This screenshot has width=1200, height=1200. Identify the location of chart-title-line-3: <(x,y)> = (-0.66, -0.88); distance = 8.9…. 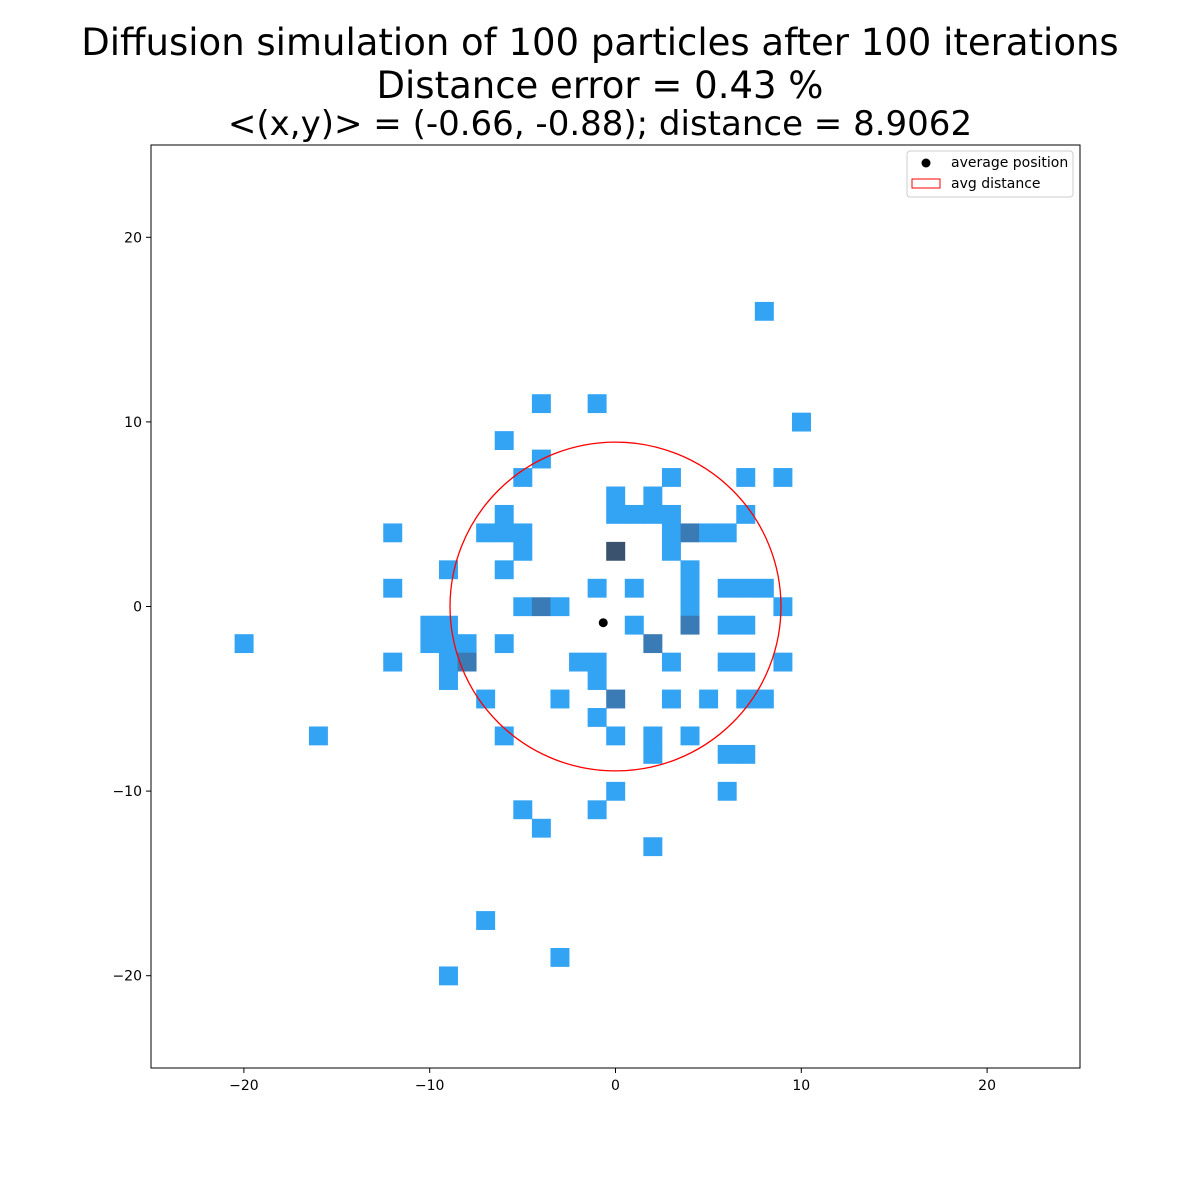
(600, 124).